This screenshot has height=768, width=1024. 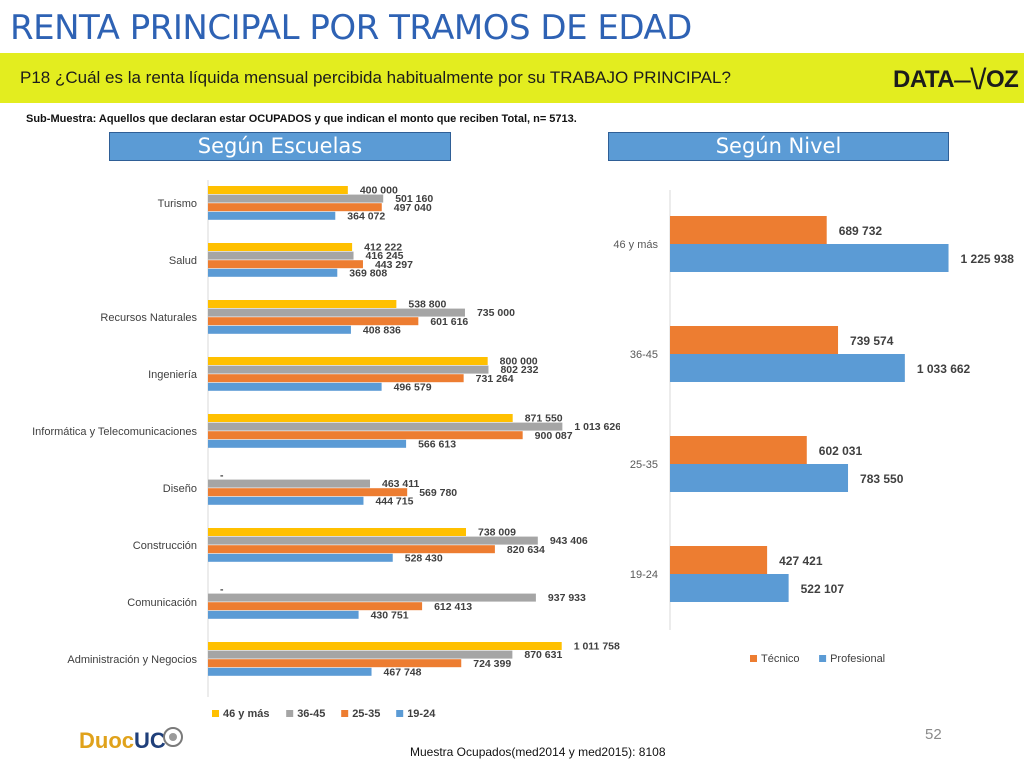 I want to click on data-label-tecnico-25-35: 602 031, so click(x=841, y=451).